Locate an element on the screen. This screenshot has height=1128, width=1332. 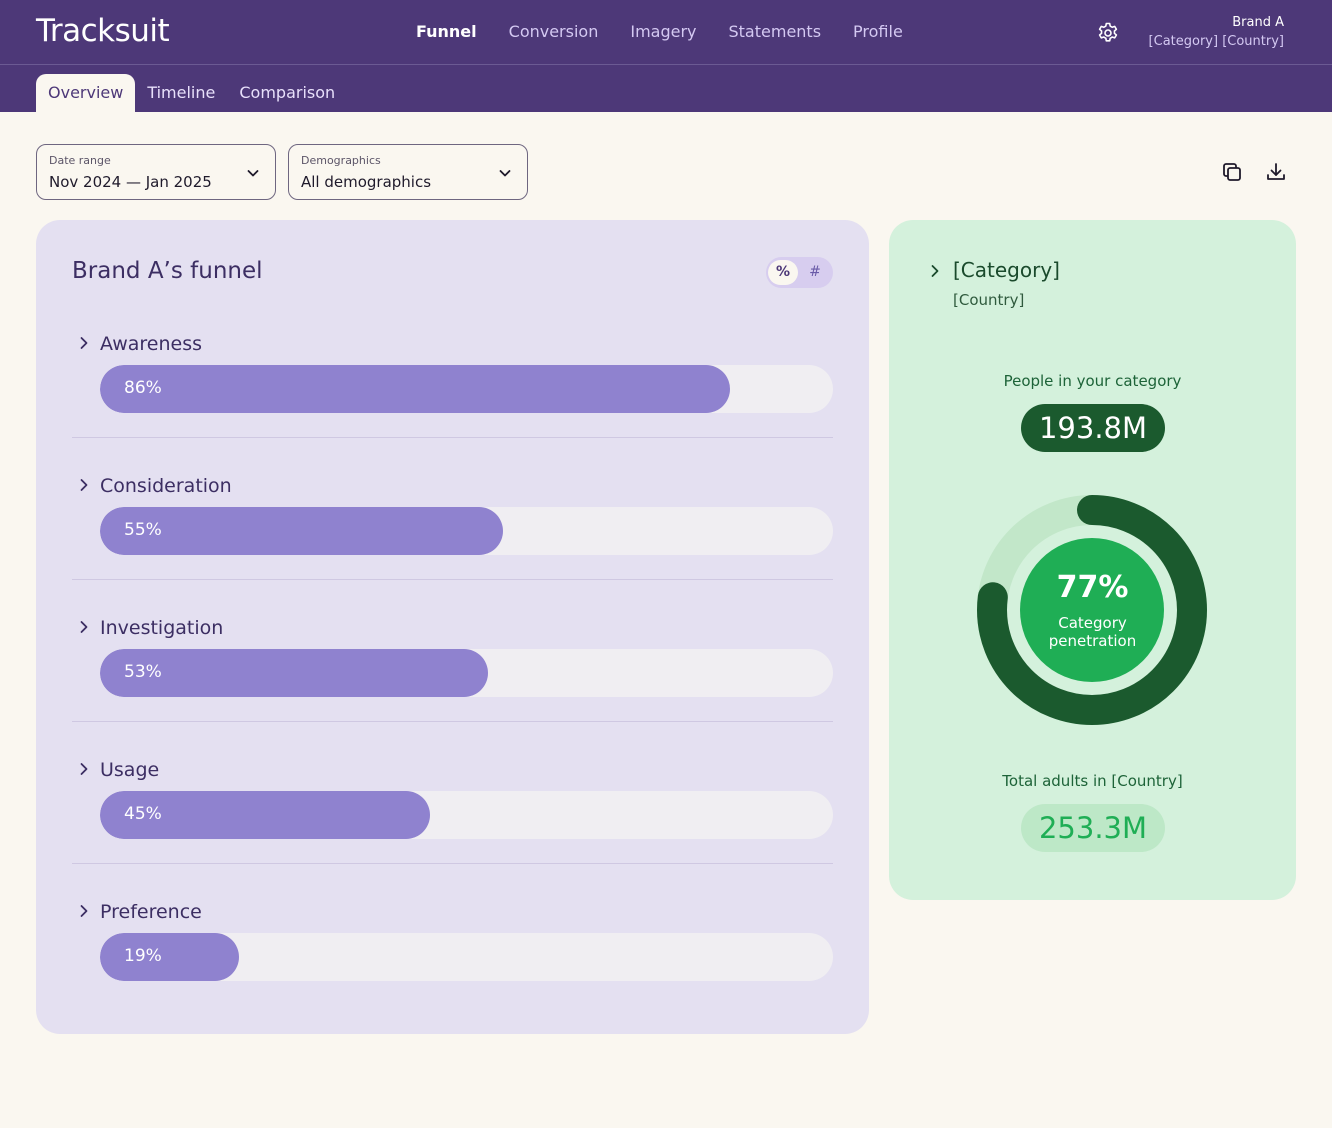
gear-icon is located at coordinates (1108, 33).